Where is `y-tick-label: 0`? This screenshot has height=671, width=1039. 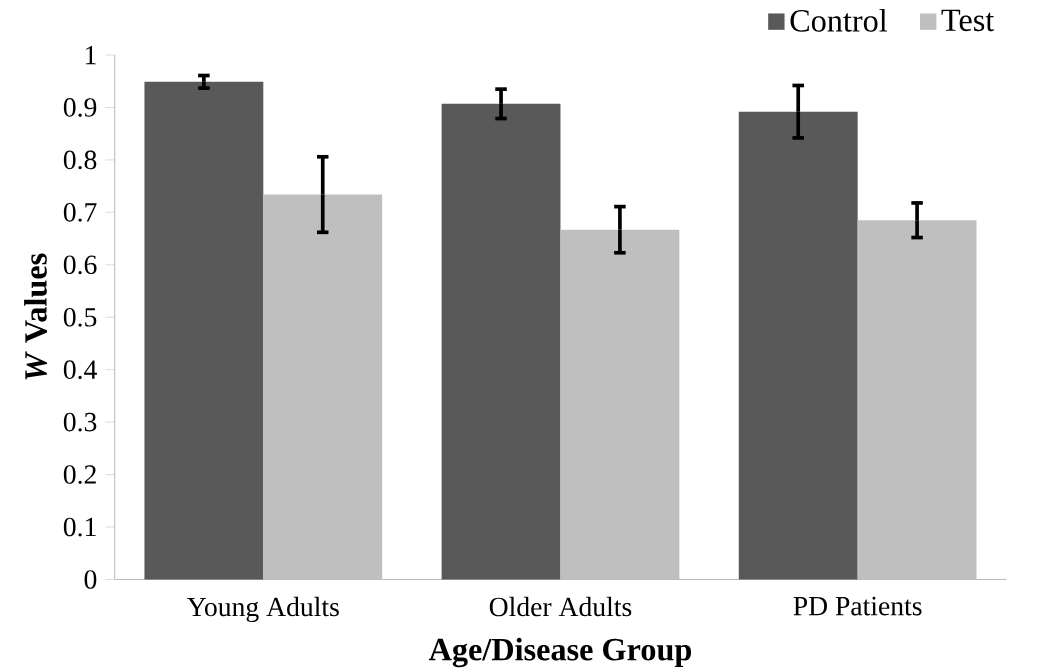 y-tick-label: 0 is located at coordinates (90, 579).